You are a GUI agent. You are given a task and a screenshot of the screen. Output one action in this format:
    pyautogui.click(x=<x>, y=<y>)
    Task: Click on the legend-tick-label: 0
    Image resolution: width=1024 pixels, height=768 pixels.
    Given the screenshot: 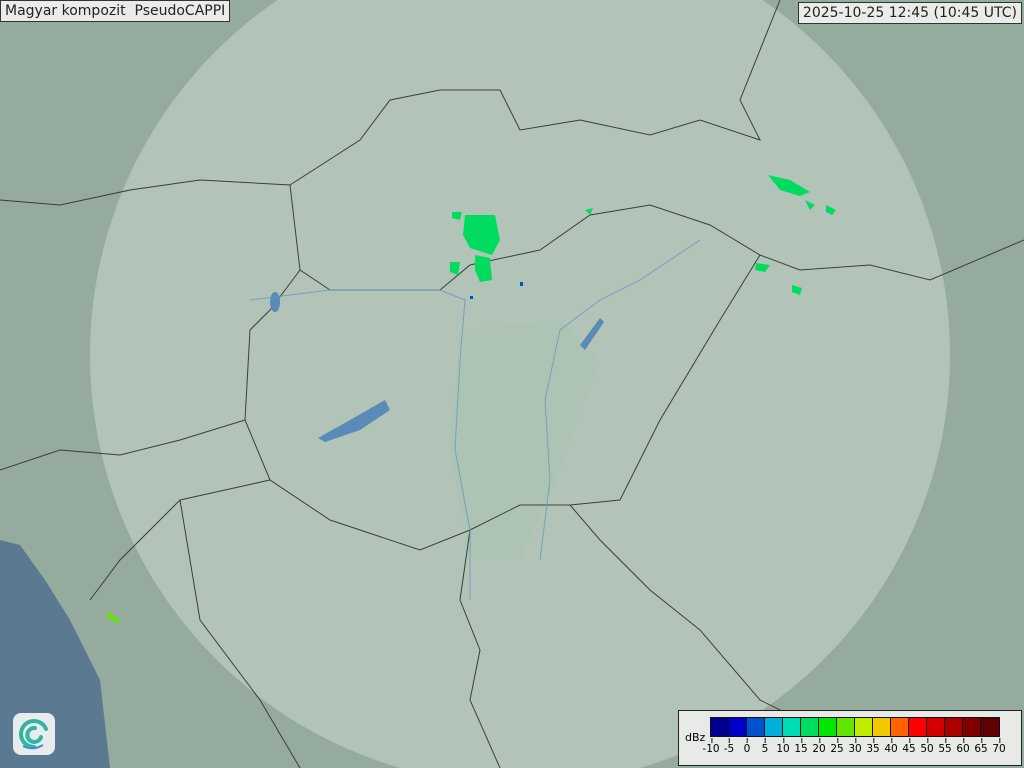 What is the action you would take?
    pyautogui.click(x=747, y=746)
    